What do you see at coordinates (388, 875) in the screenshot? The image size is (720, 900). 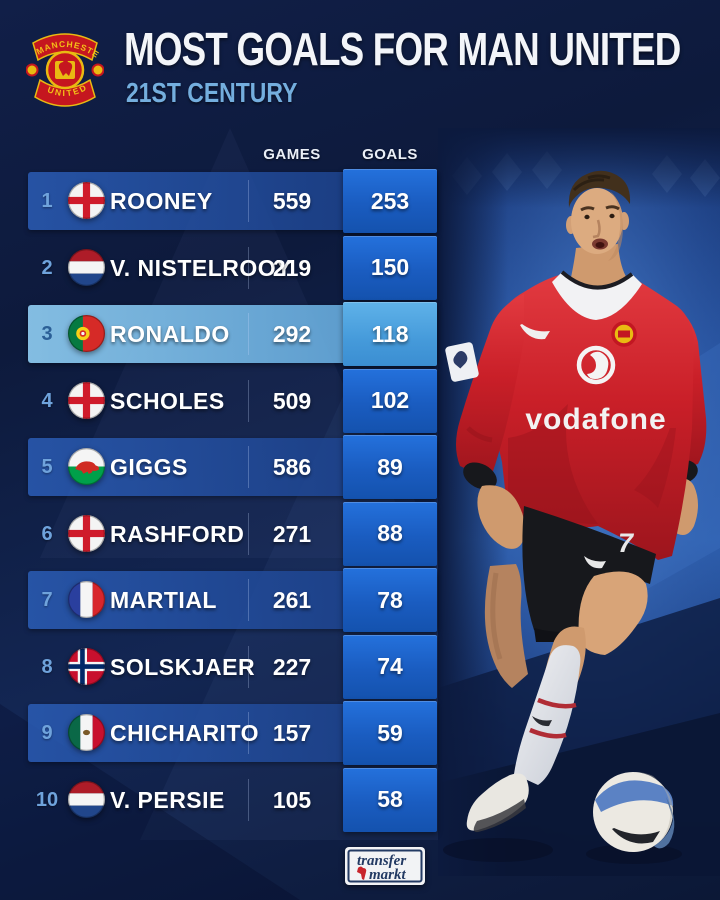 I see `brand-line-2: markt` at bounding box center [388, 875].